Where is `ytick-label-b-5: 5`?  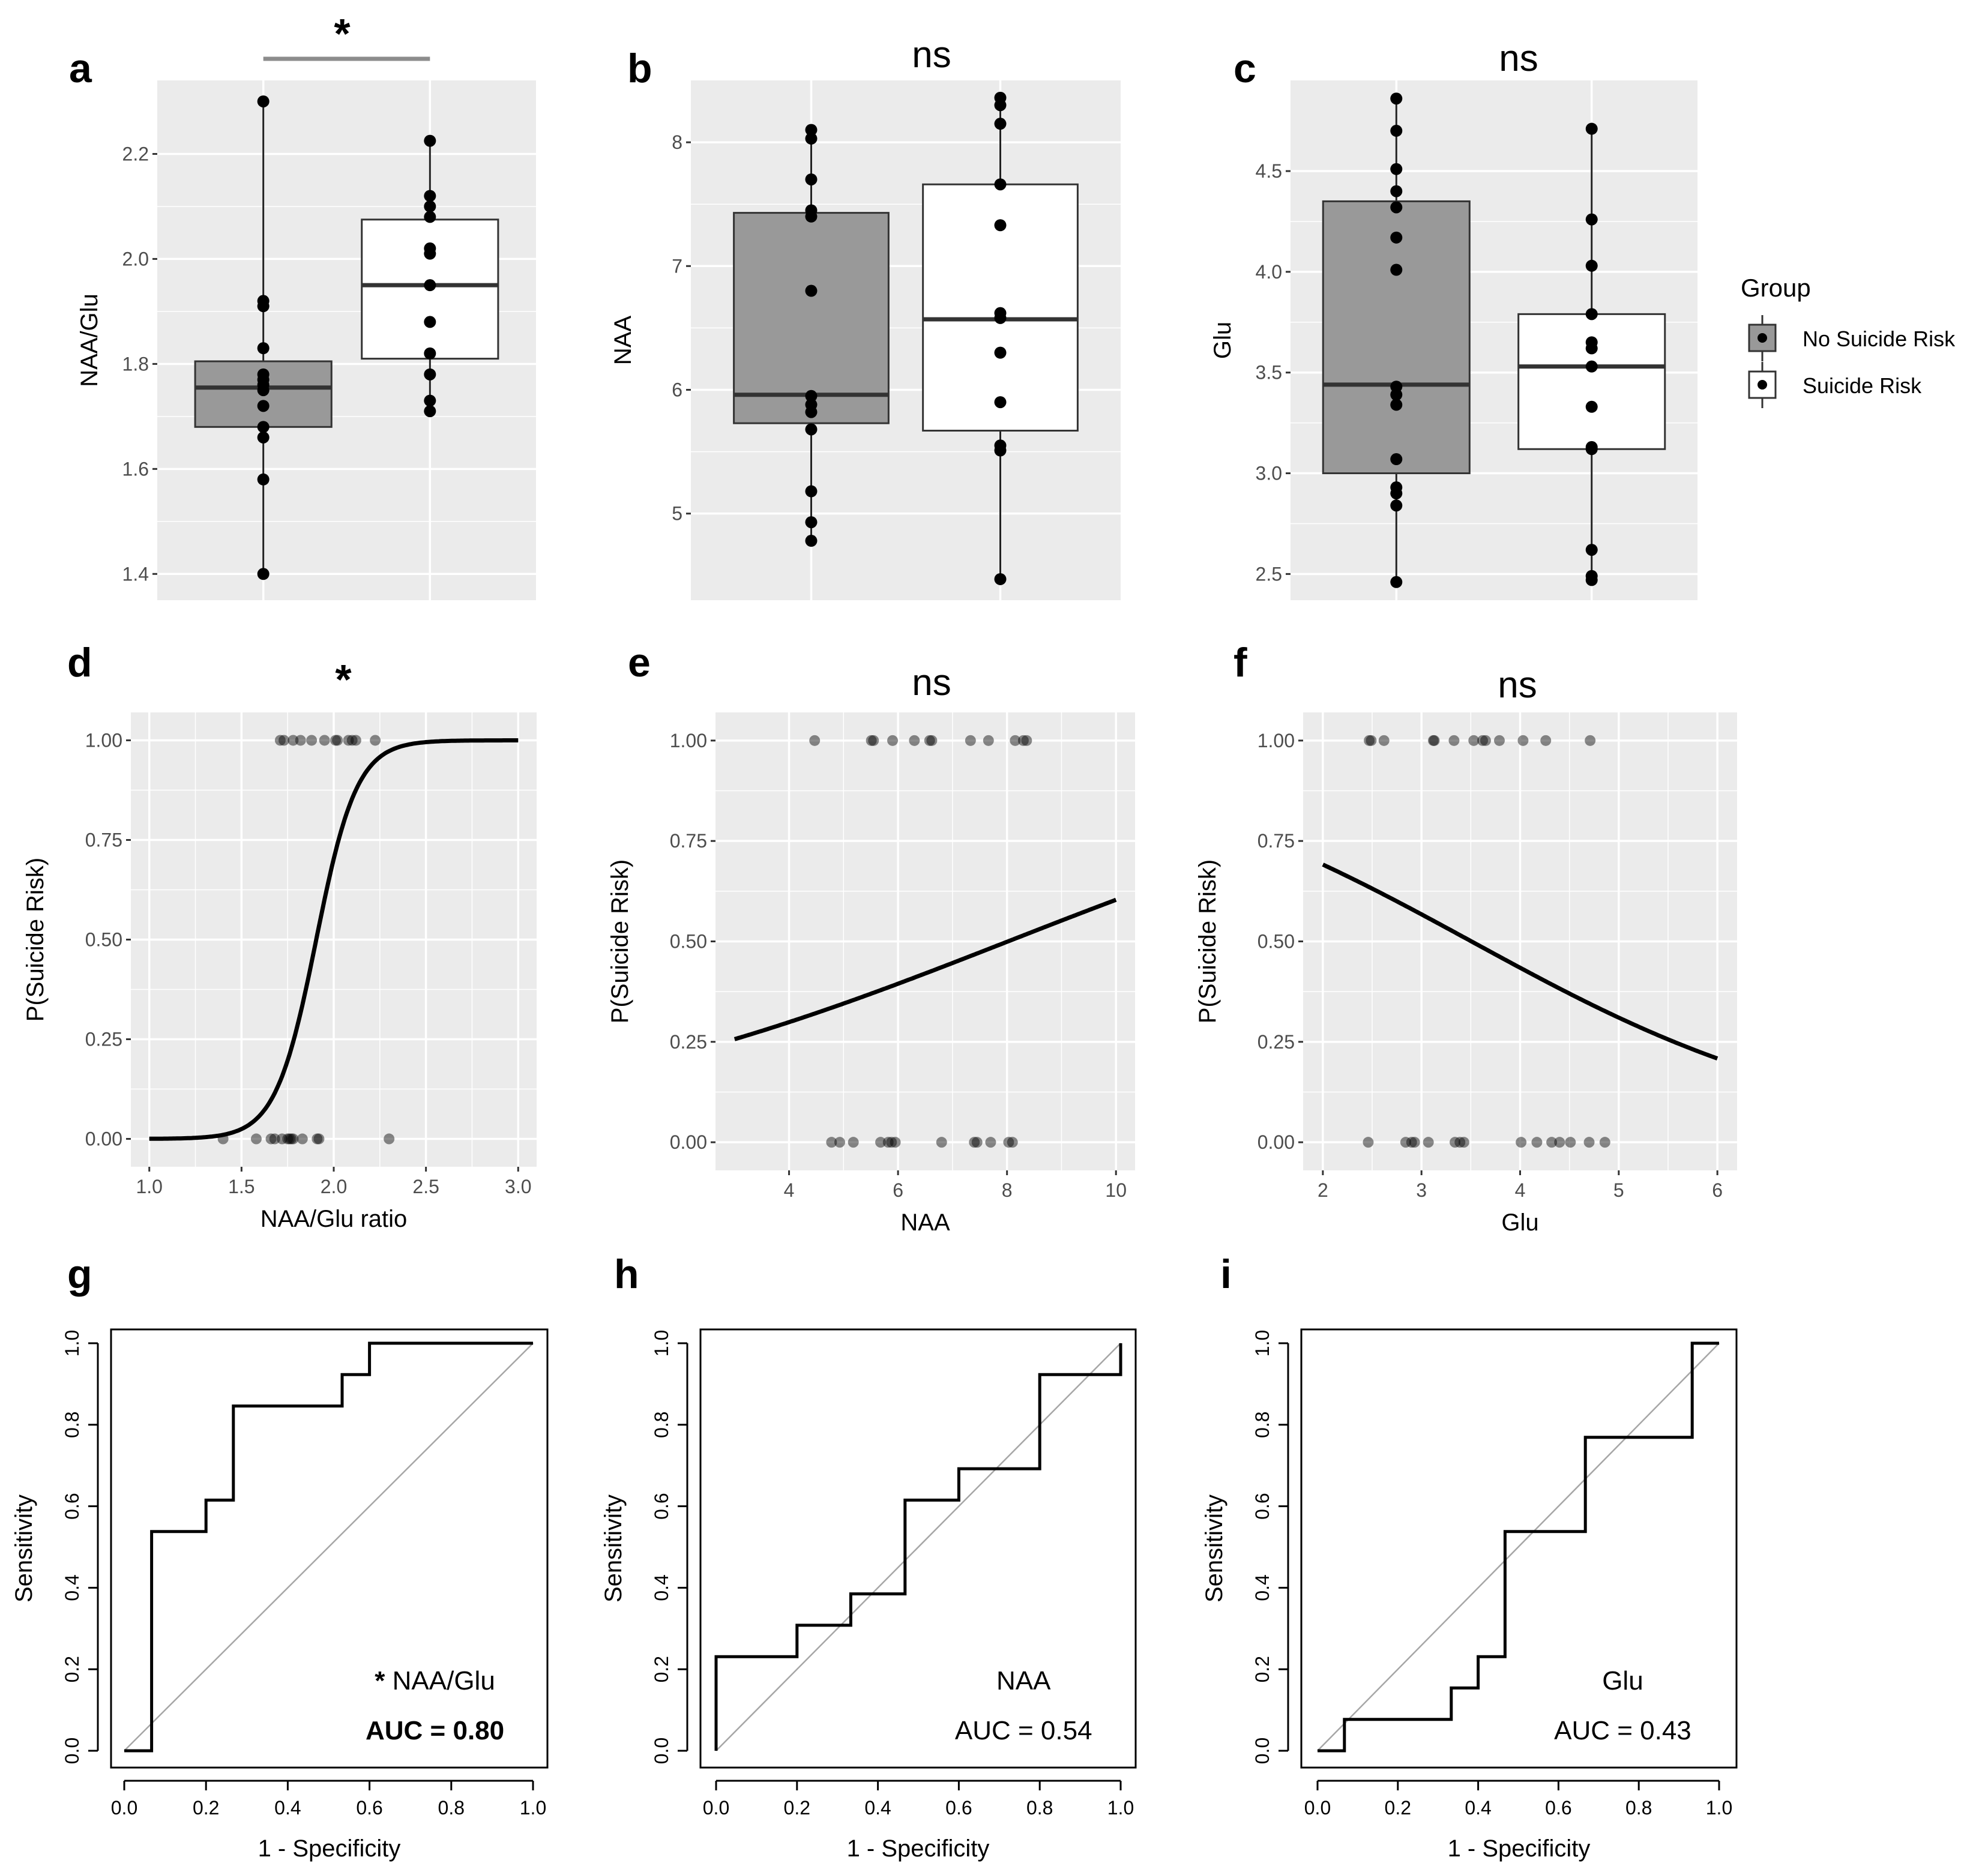
ytick-label-b-5: 5 is located at coordinates (677, 514).